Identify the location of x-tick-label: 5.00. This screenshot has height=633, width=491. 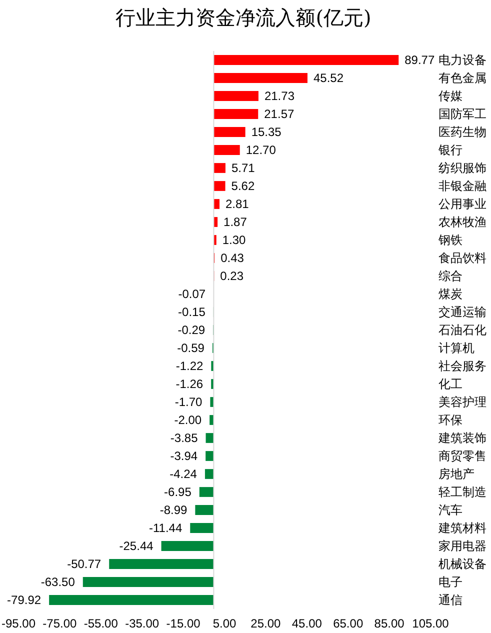
(224, 623).